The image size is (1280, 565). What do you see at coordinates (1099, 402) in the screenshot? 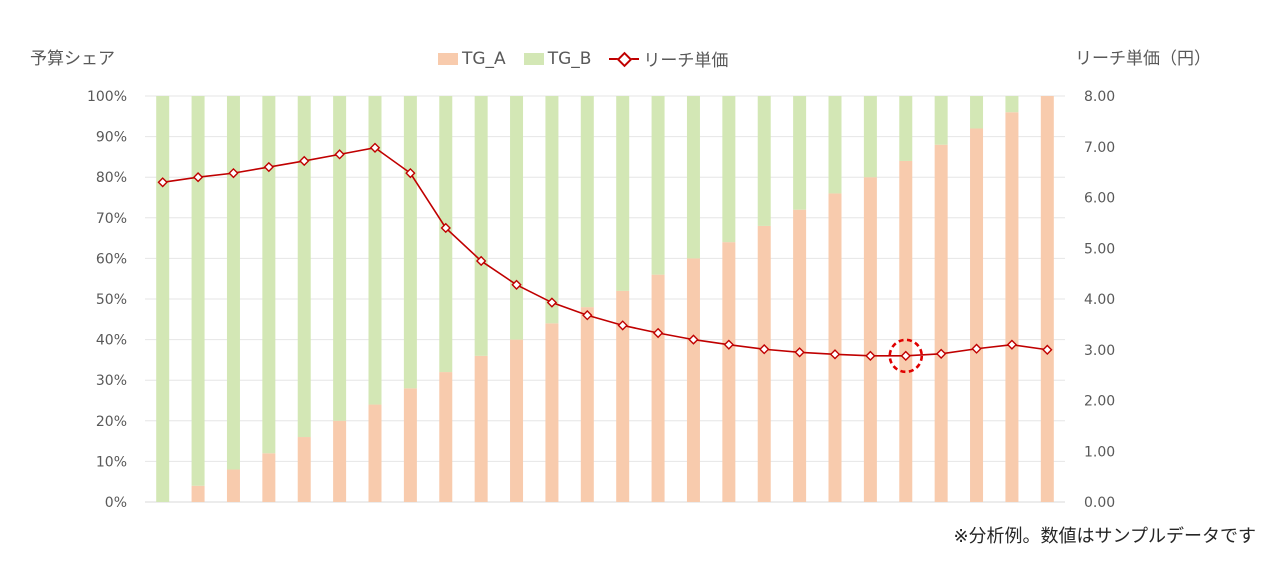
I see `right-axis-tick-label: 2.00` at bounding box center [1099, 402].